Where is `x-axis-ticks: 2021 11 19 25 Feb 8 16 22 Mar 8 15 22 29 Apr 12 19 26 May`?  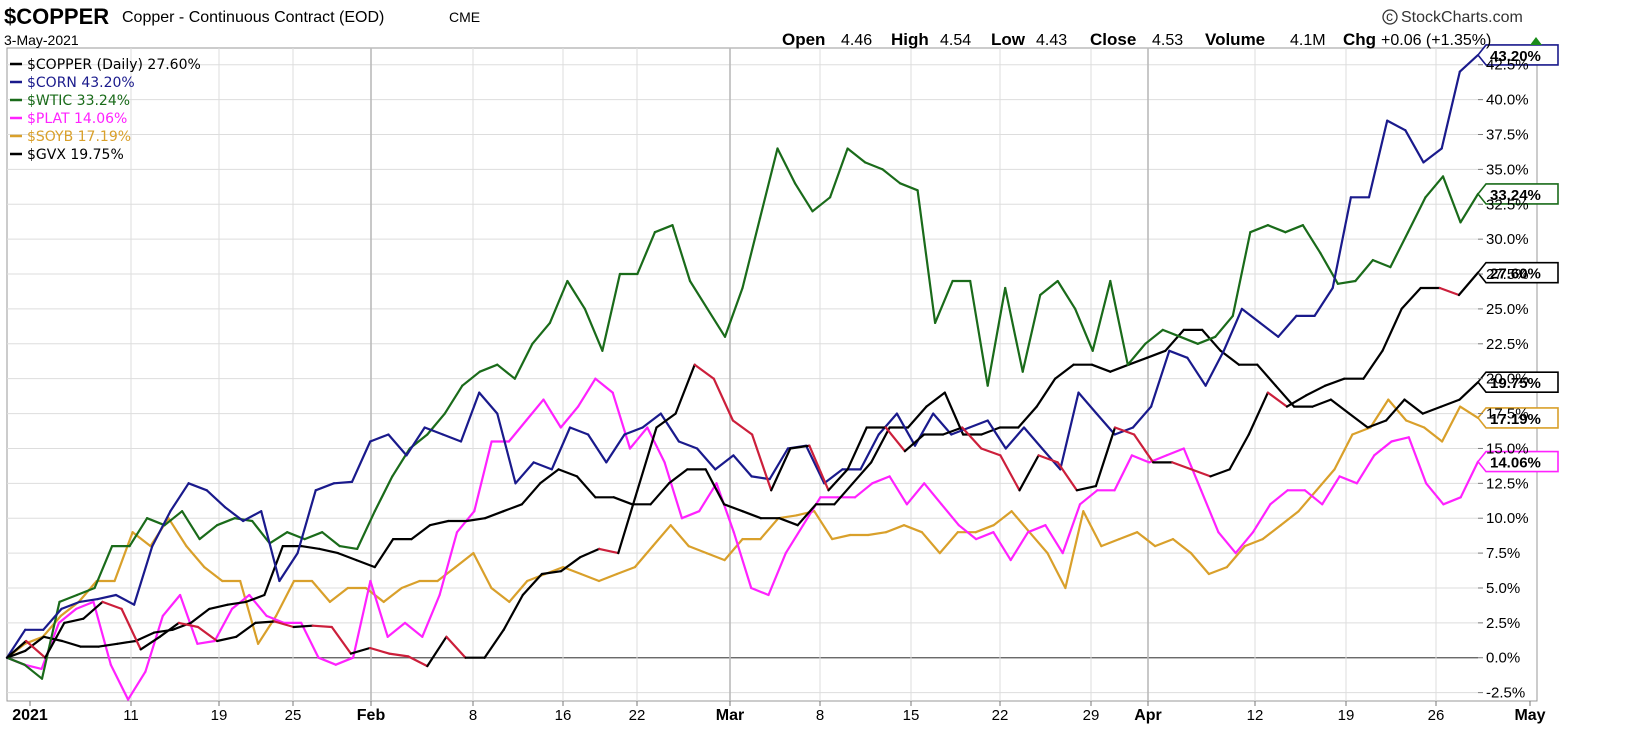 x-axis-ticks: 2021 11 19 25 Feb 8 16 22 Mar 8 15 22 29 Apr 12 19 26 May is located at coordinates (779, 712).